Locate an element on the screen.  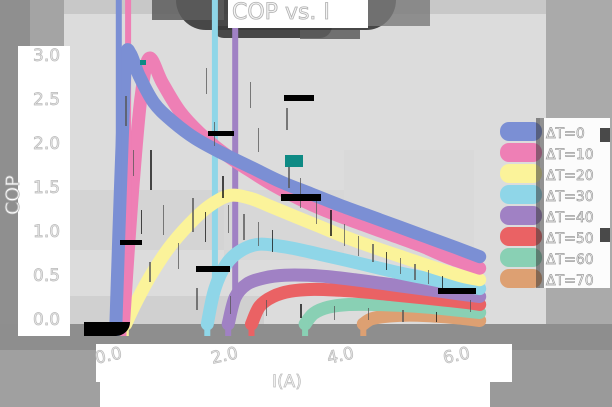
ytick-0: 0.0 is located at coordinates (47, 320).